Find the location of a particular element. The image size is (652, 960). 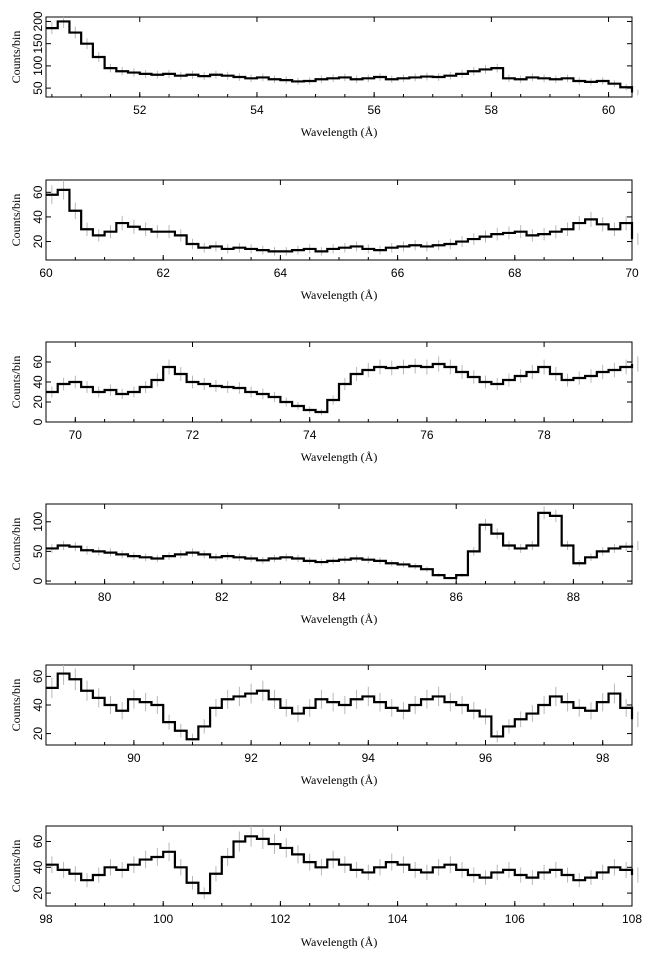

x-tick-label: 82 is located at coordinates (222, 597).